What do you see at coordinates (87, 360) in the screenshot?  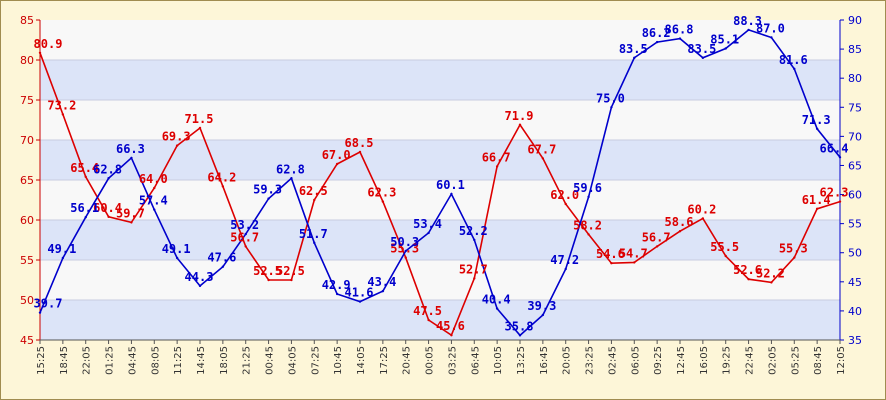 I see `x-tick-label: 22:05` at bounding box center [87, 360].